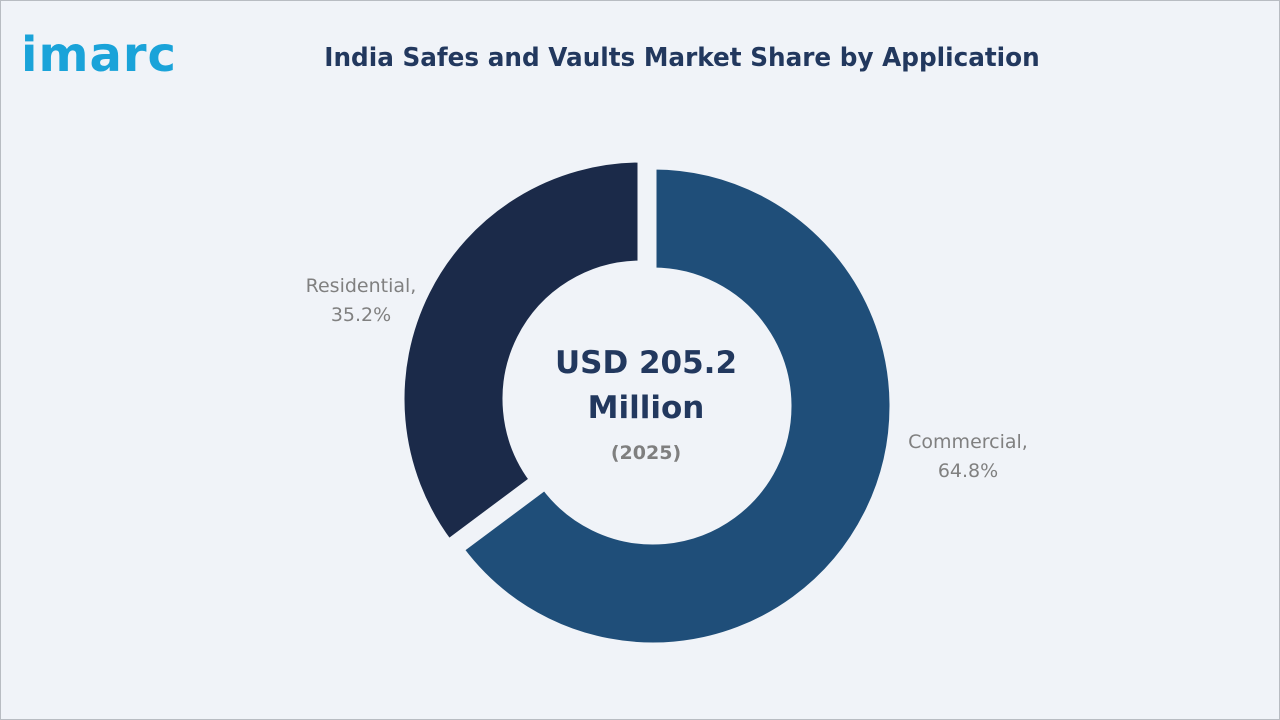 This screenshot has height=720, width=1280. I want to click on residential-label-name: Residential,, so click(361, 286).